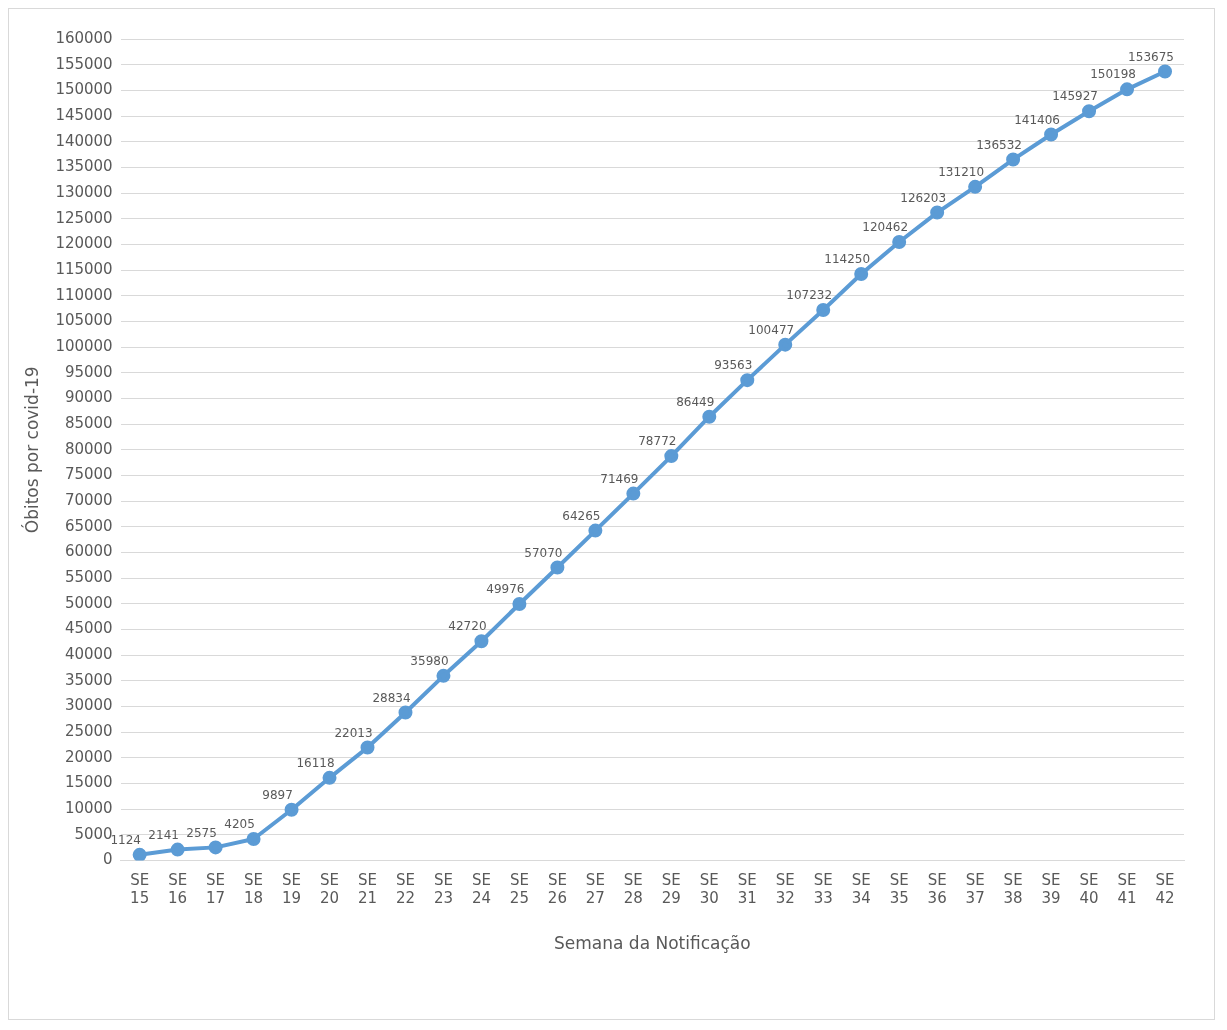  Describe the element at coordinates (140, 889) in the screenshot. I see `x-tick-label: SE 15` at that location.